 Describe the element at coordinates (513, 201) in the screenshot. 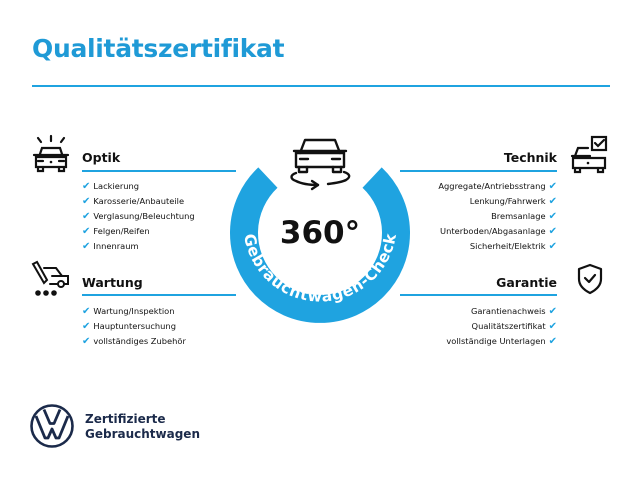

I see `list-item: Lenkung/Fahrwerk ✔` at that location.